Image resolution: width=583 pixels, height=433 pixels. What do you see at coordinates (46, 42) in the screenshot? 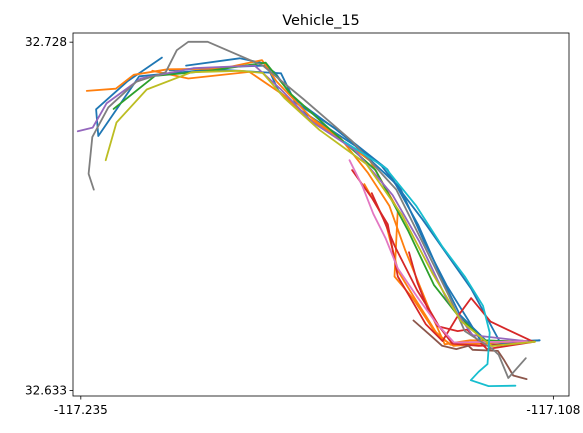
I see `y-tick-label-1: 32.728` at bounding box center [46, 42].